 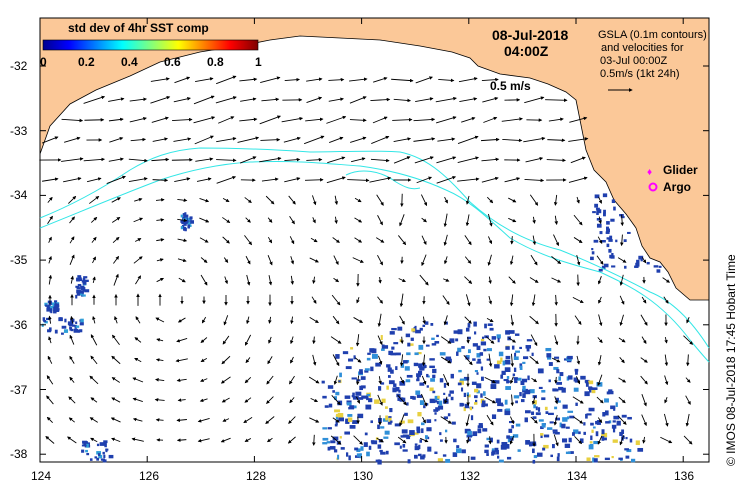 What do you see at coordinates (731, 461) in the screenshot?
I see `copyright-symbol: ©` at bounding box center [731, 461].